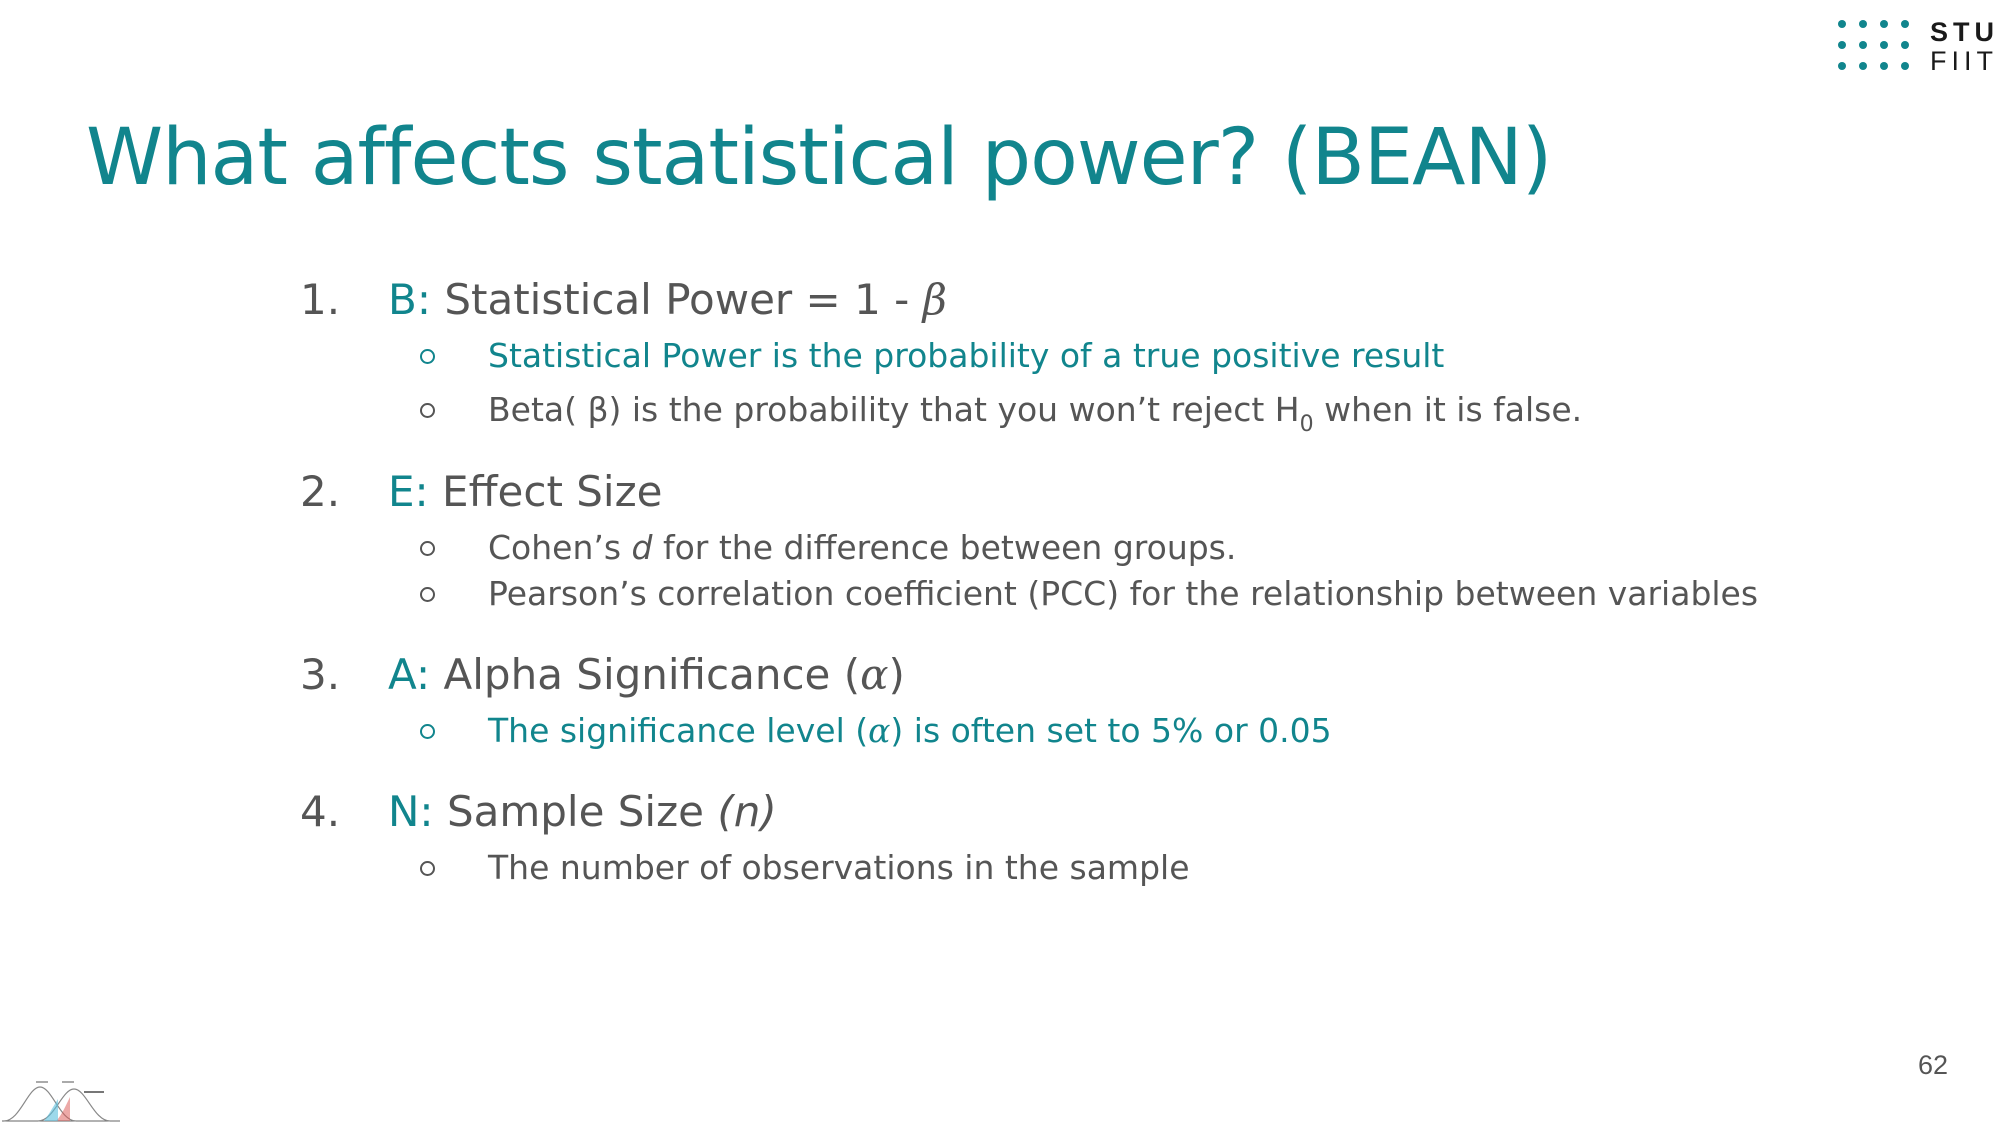 The height and width of the screenshot is (1125, 2000). Describe the element at coordinates (320, 674) in the screenshot. I see `item-number: 3.` at that location.